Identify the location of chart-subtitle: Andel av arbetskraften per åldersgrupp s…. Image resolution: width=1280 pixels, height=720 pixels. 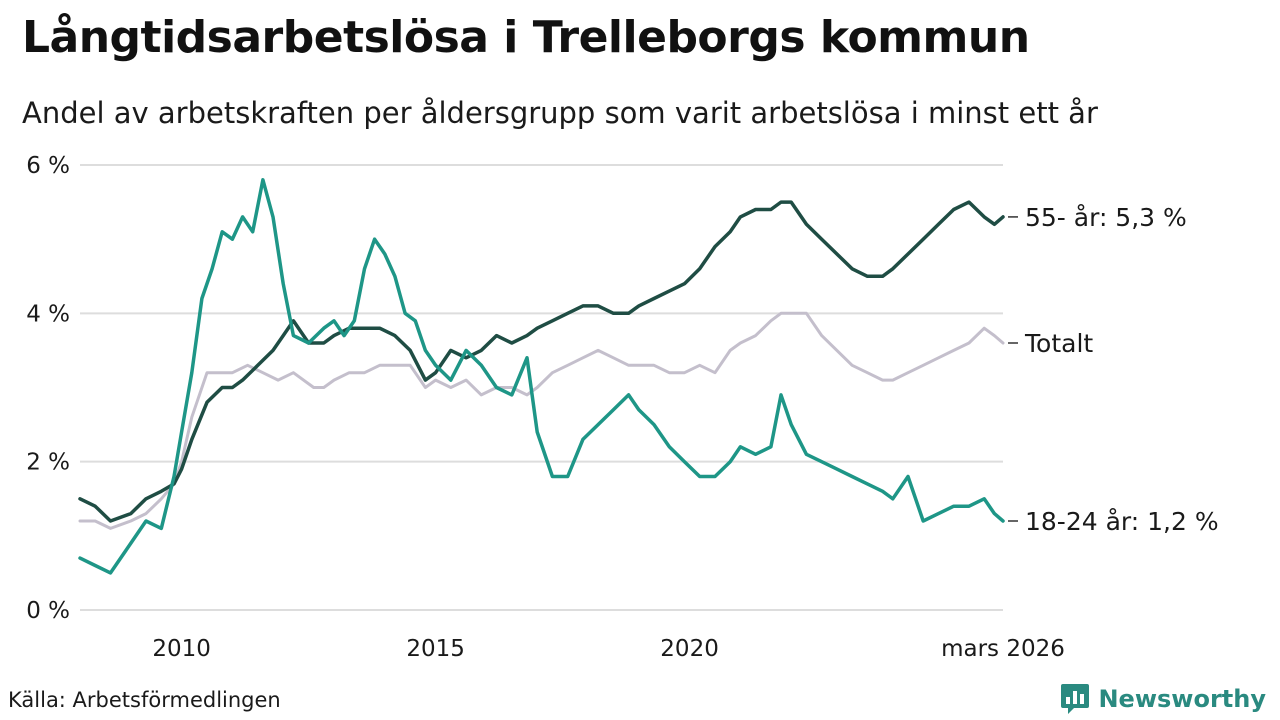
(560, 113).